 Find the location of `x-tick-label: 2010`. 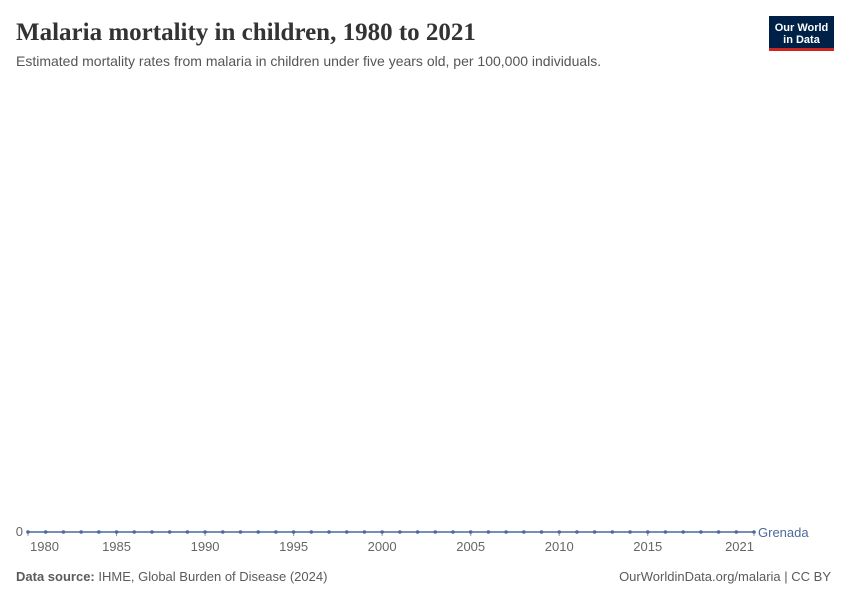

x-tick-label: 2010 is located at coordinates (559, 546).